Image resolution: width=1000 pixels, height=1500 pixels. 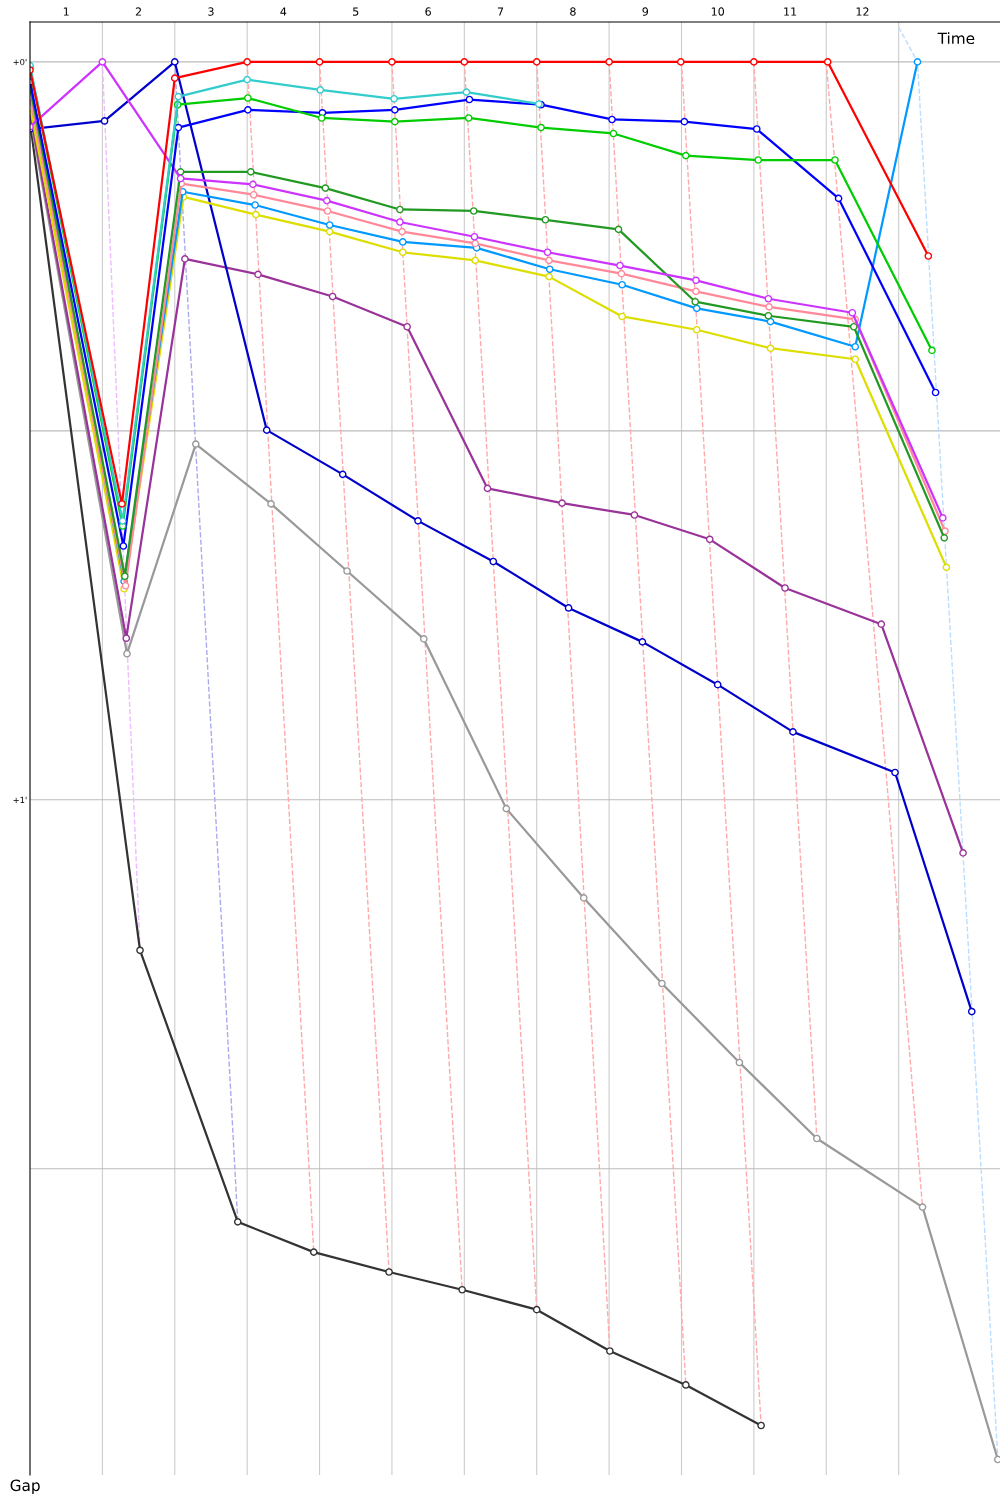 What do you see at coordinates (718, 11) in the screenshot?
I see `x-tick-label: 10` at bounding box center [718, 11].